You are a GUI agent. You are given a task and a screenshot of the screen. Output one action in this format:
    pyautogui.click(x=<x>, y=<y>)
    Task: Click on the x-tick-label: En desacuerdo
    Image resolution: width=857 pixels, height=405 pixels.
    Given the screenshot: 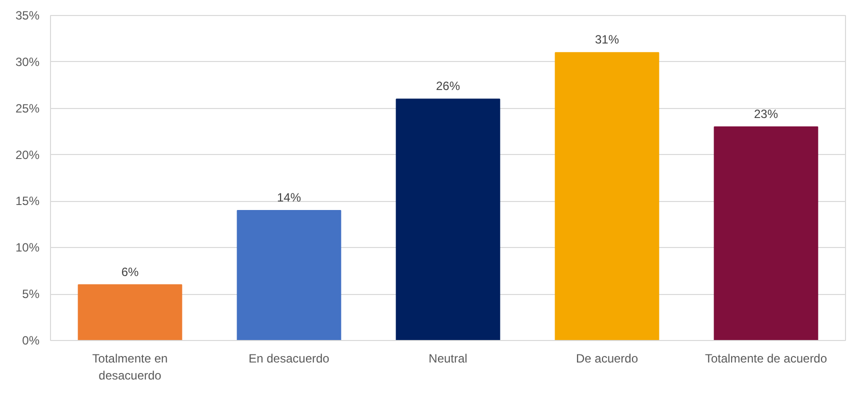 What is the action you would take?
    pyautogui.click(x=289, y=359)
    